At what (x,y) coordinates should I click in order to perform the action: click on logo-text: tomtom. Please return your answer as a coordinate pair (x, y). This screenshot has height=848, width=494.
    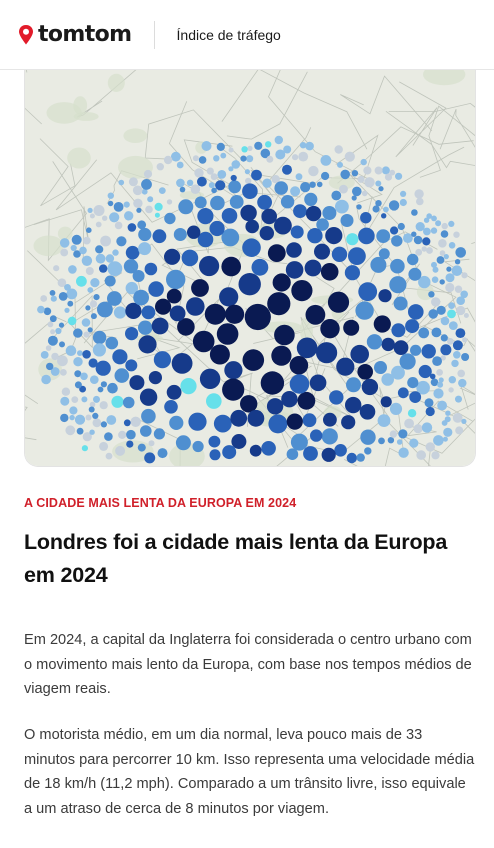
    Looking at the image, I should click on (85, 34).